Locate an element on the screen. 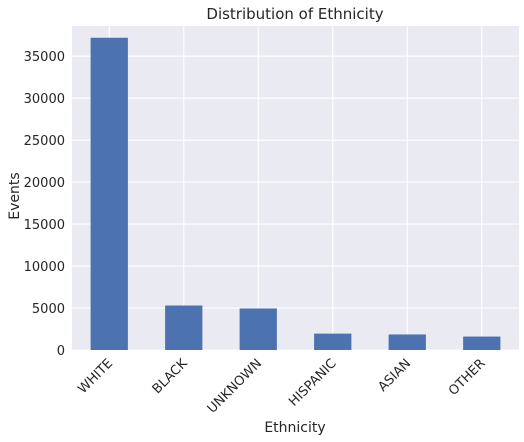 Image resolution: width=524 pixels, height=442 pixels. y-tick-label: 20000 is located at coordinates (44, 183).